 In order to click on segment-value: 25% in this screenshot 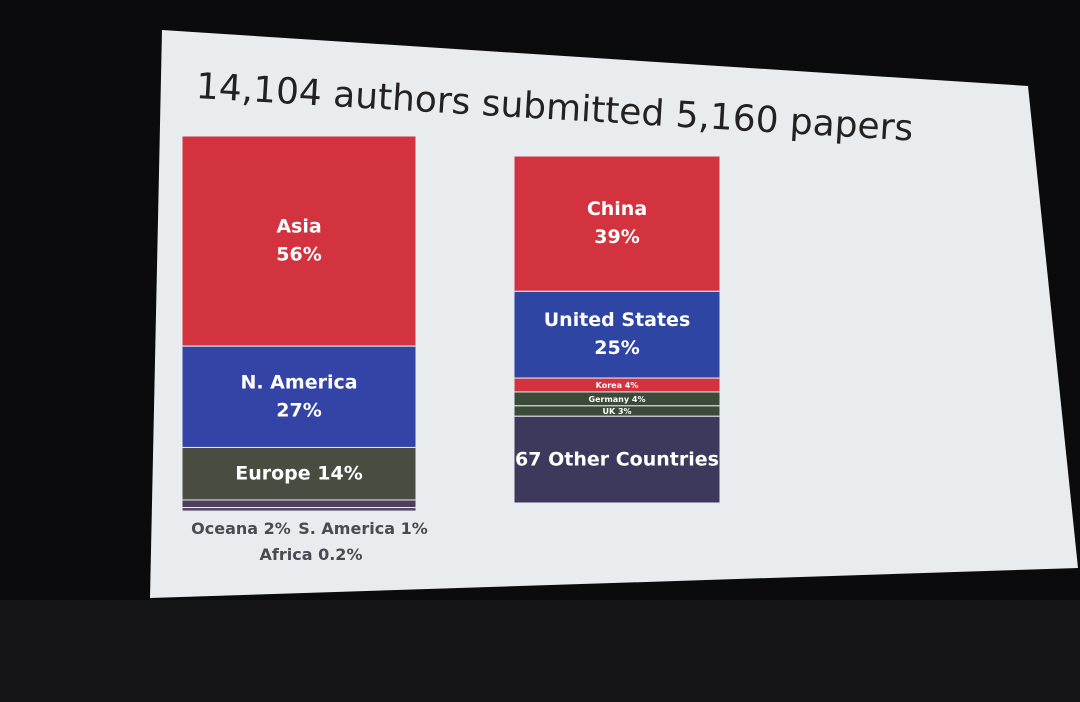, I will do `click(616, 348)`.